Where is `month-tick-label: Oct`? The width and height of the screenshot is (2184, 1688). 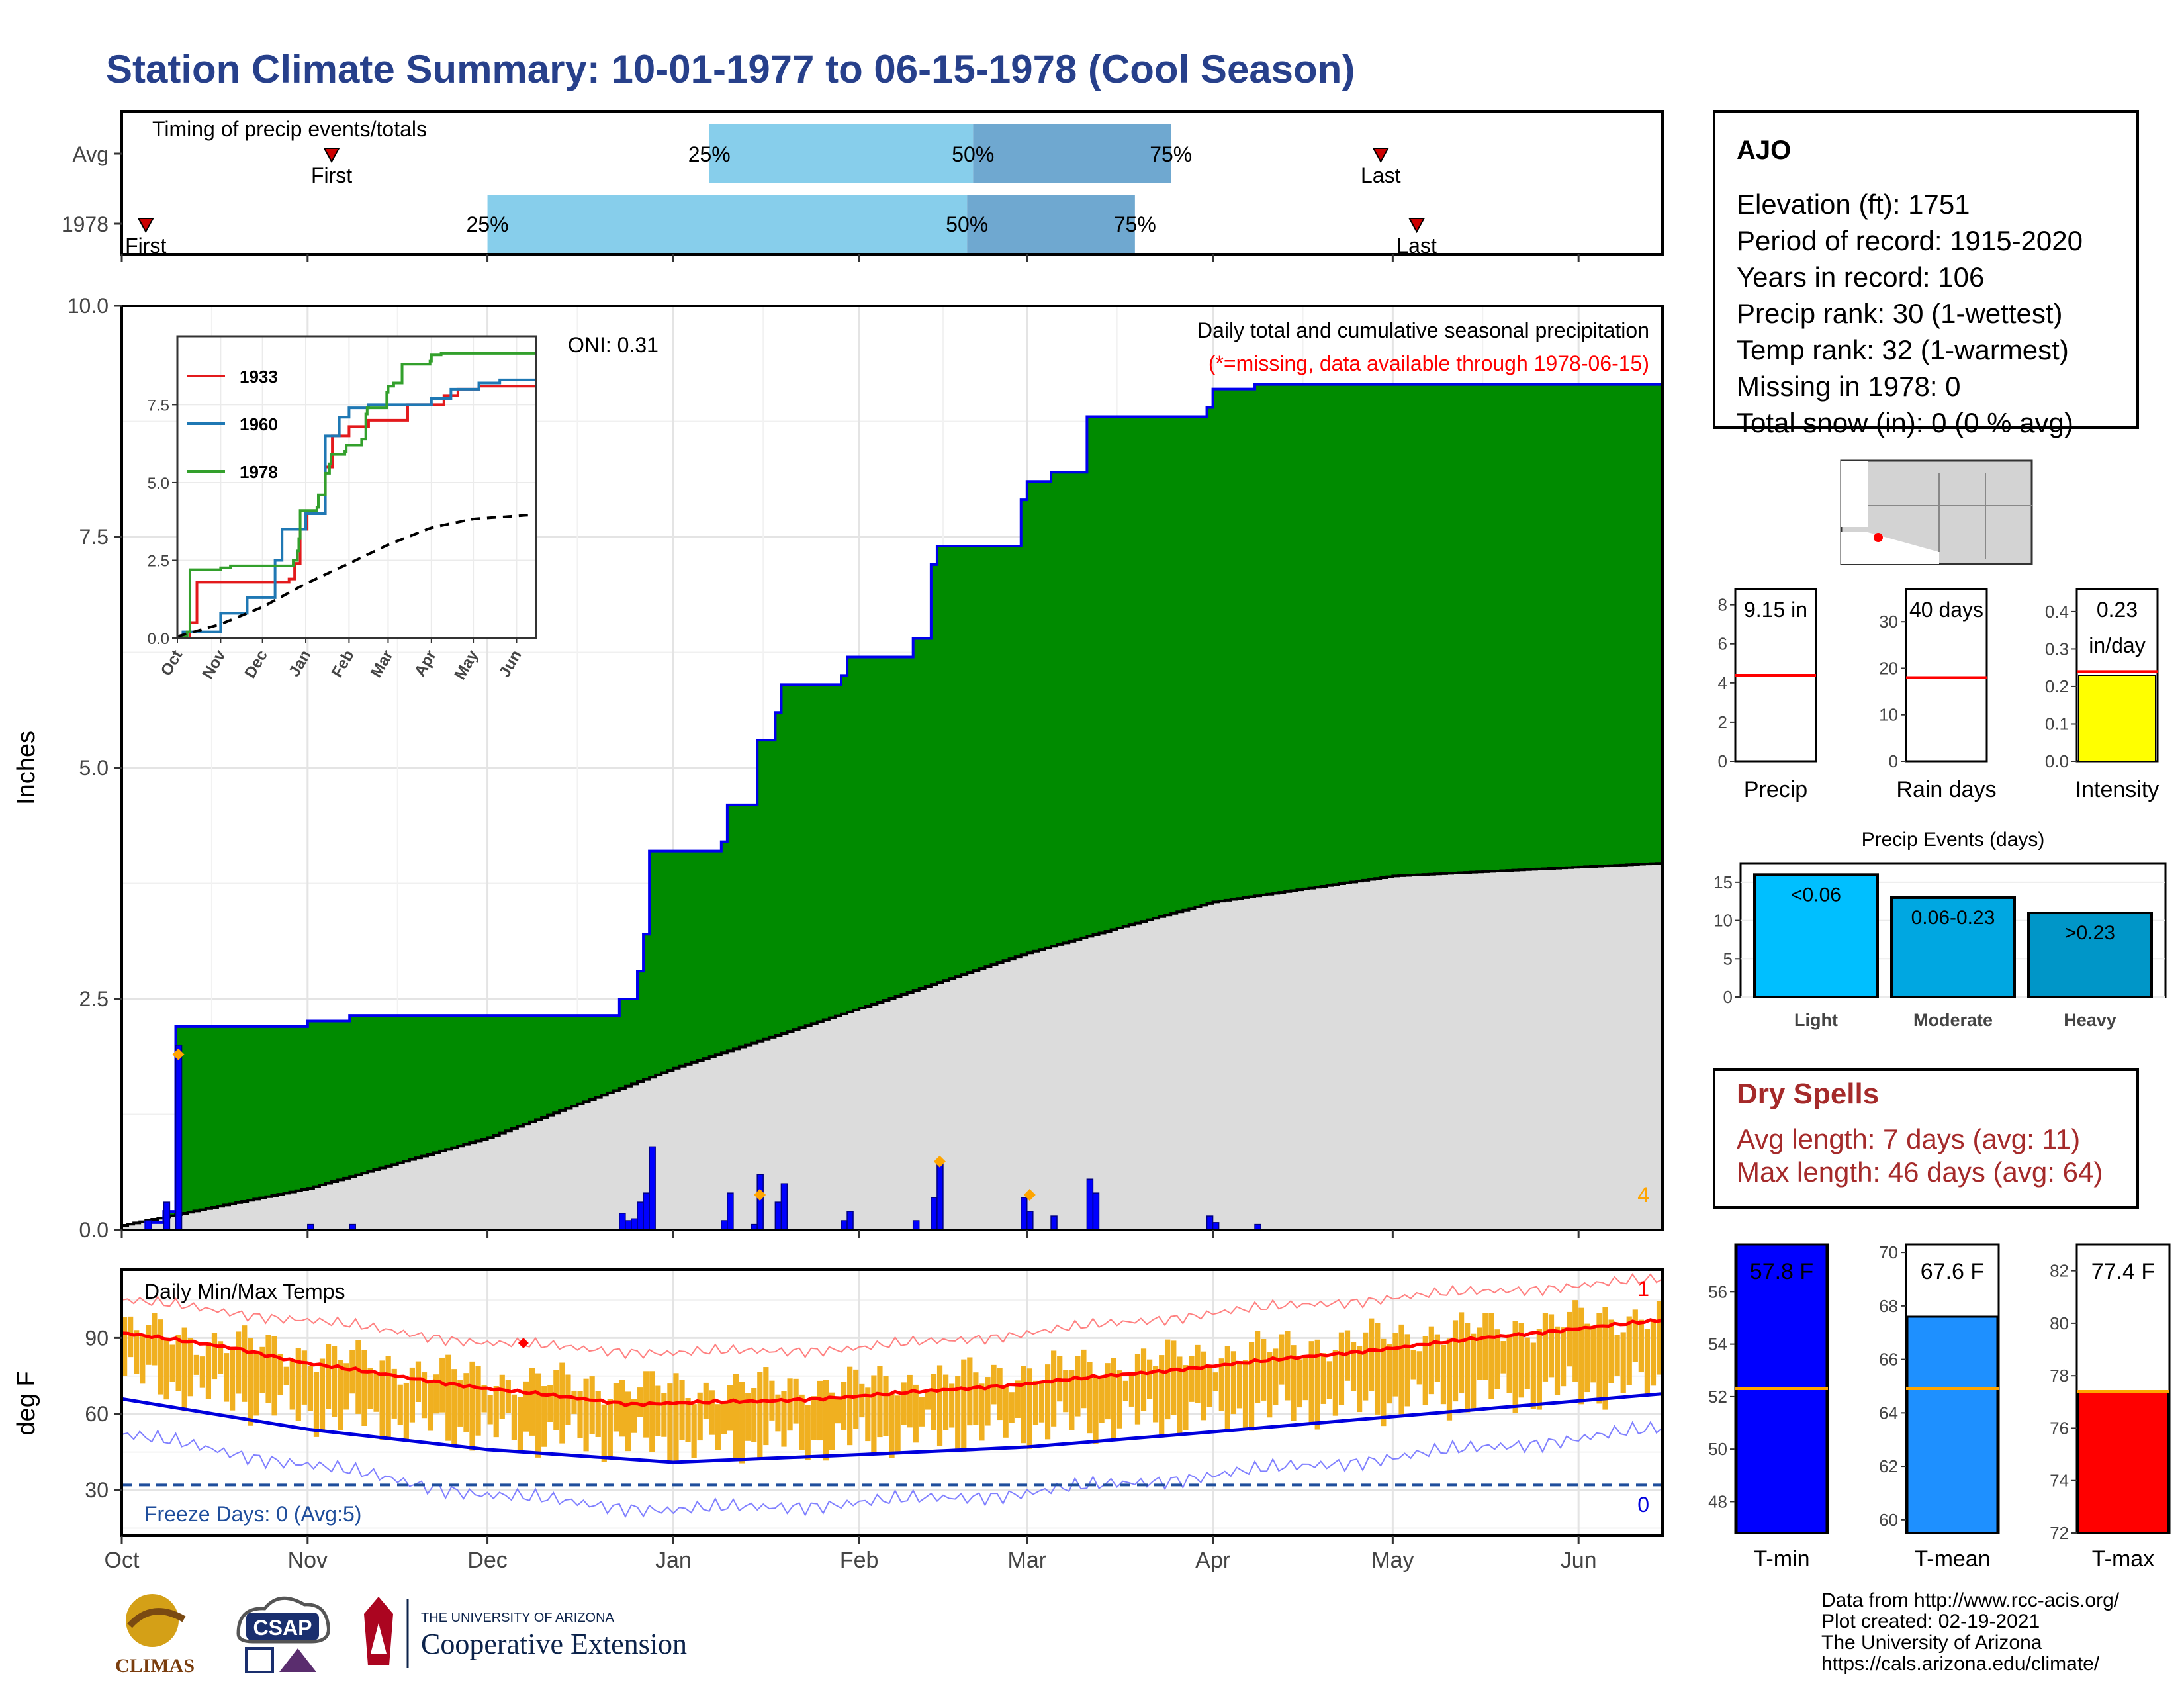 month-tick-label: Oct is located at coordinates (122, 1560).